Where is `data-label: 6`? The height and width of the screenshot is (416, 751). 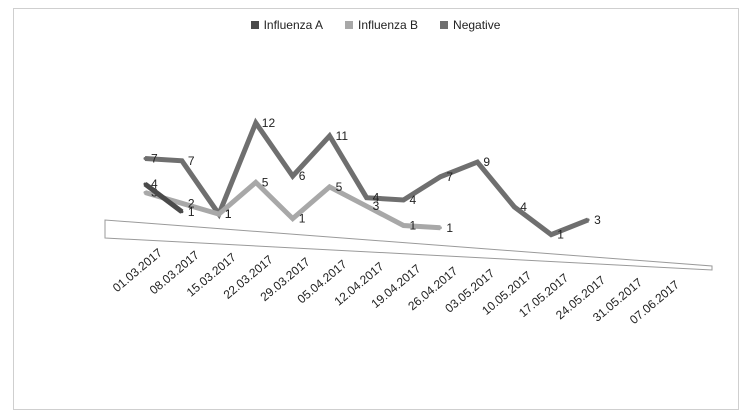
data-label: 6 is located at coordinates (302, 176).